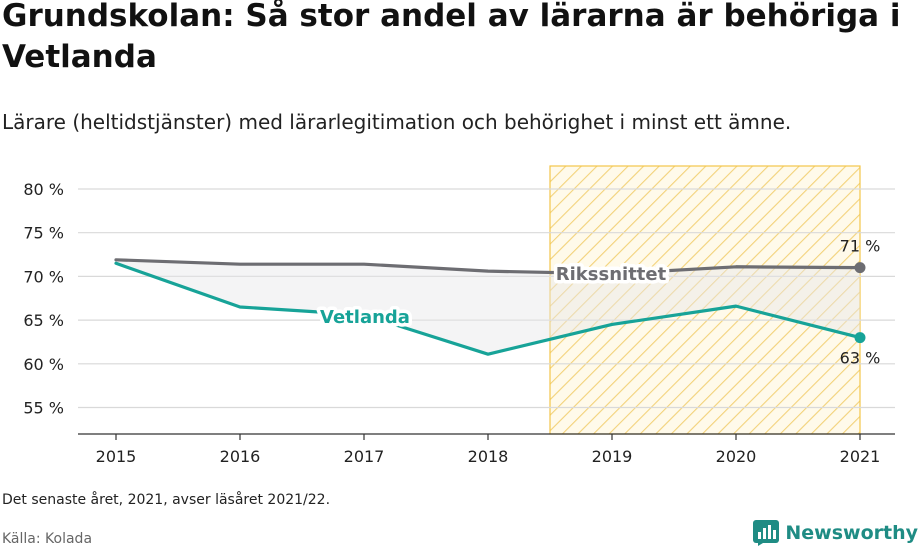 Image resolution: width=920 pixels, height=552 pixels. Describe the element at coordinates (47, 539) in the screenshot. I see `source-text: Källa: Kolada` at that location.